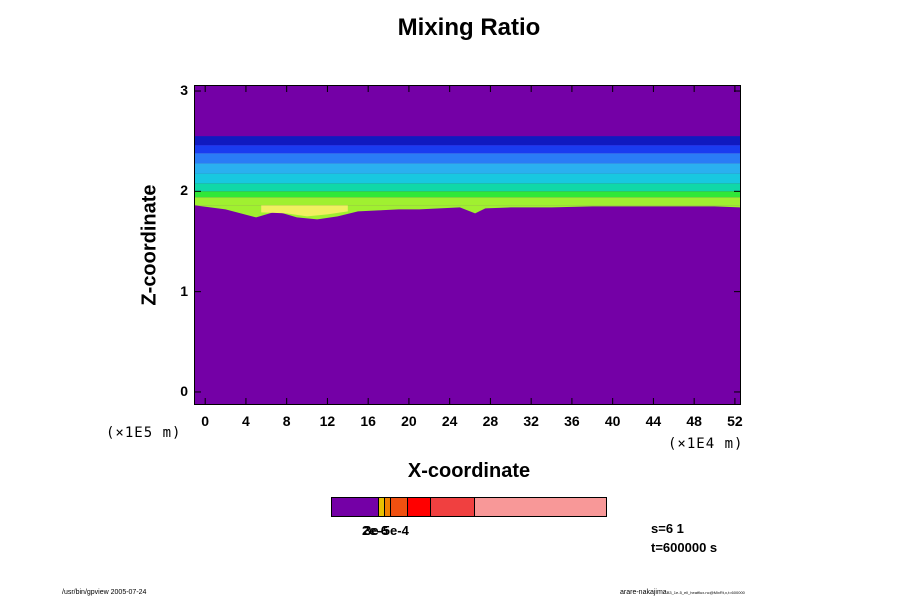  I want to click on heatmap-yellow-patch, so click(304, 211).